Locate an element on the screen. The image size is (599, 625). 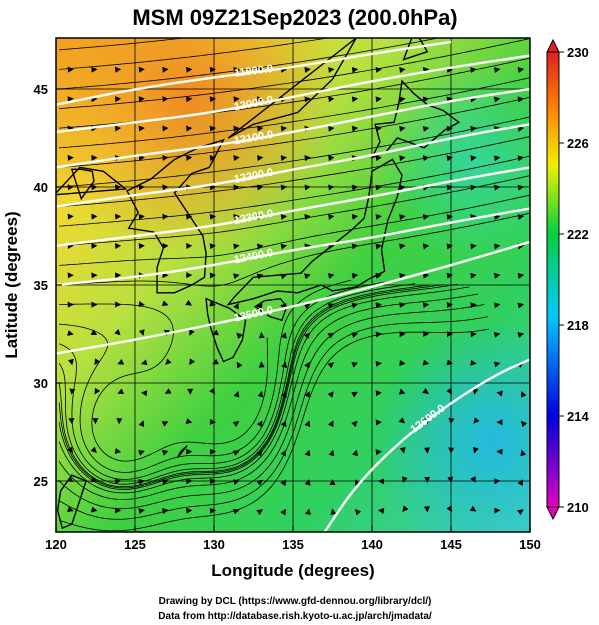
y-tick-label: 30 is located at coordinates (41, 383).